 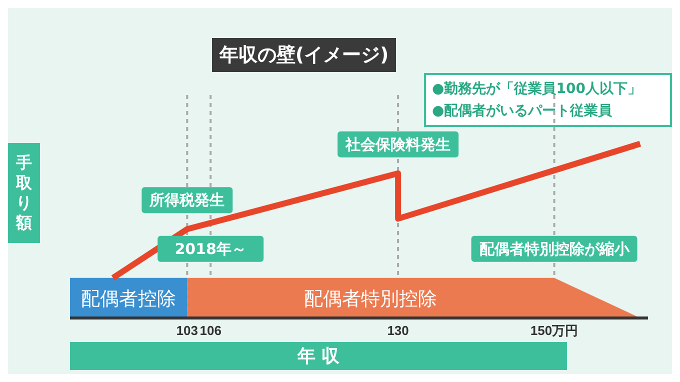 I want to click on text: ●配偶者がいるパート従業員, so click(x=523, y=111).